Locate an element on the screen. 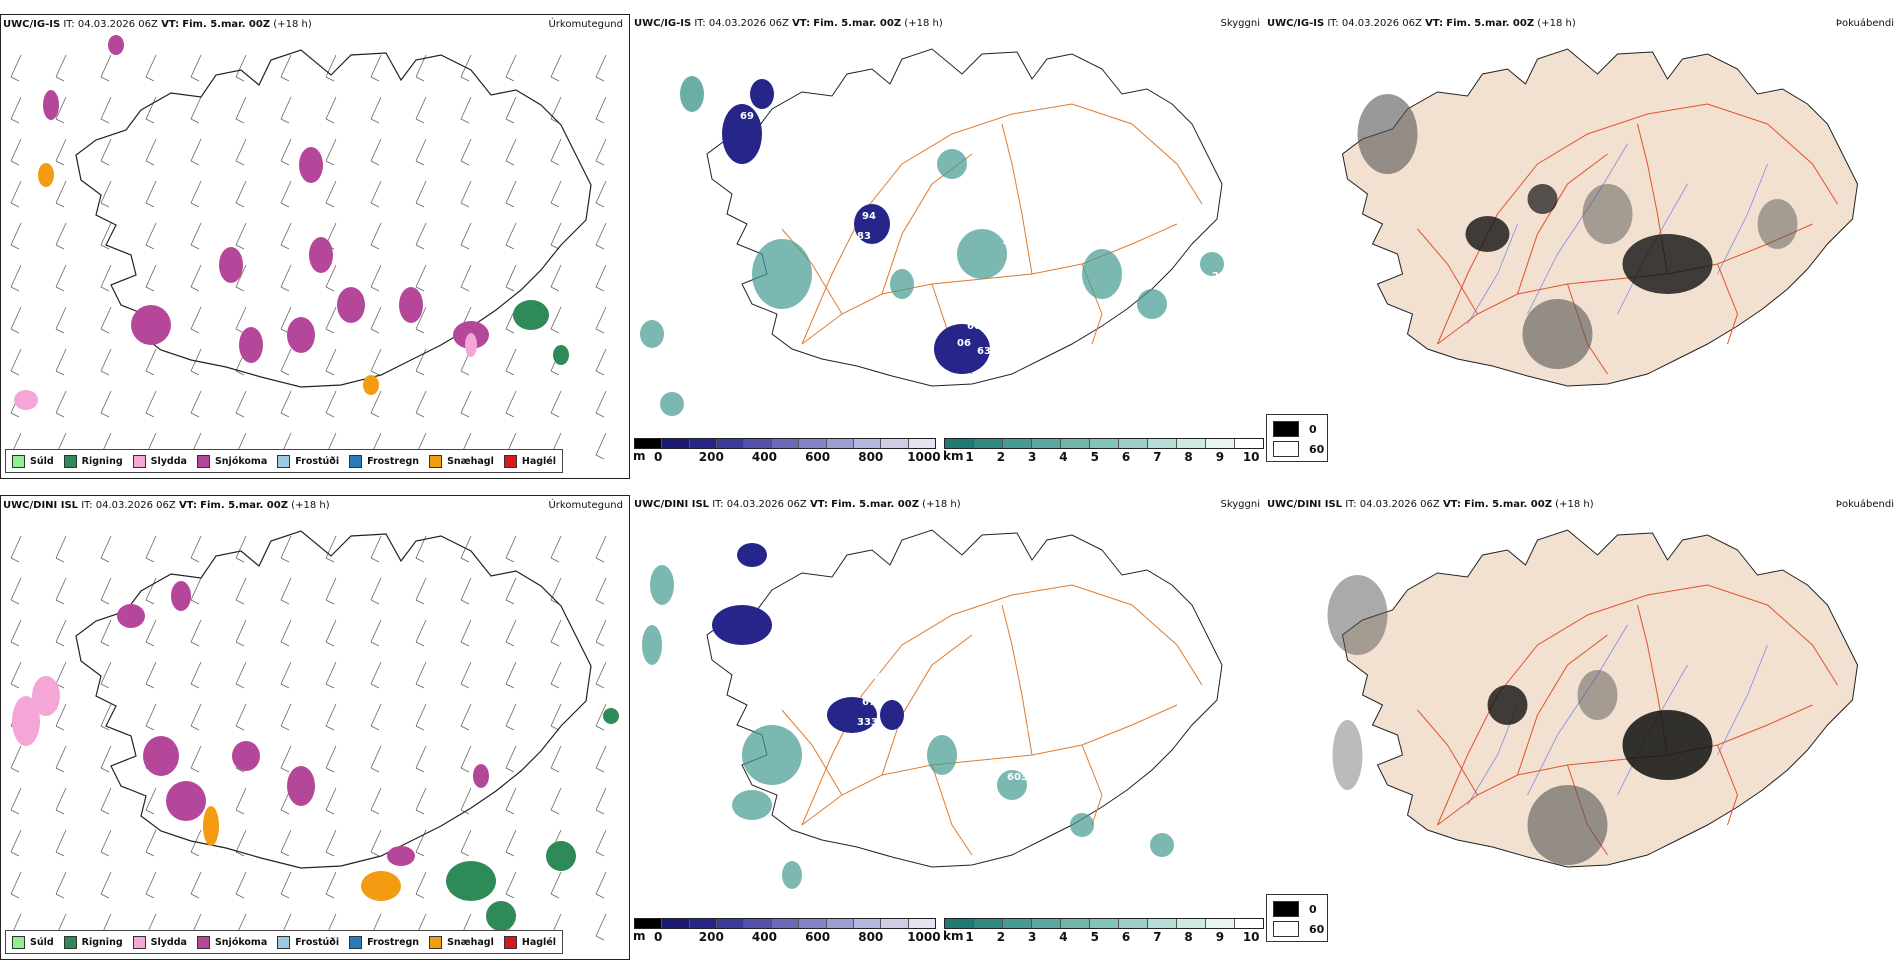 The width and height of the screenshot is (1900, 961). visibility-unit: km is located at coordinates (953, 936).